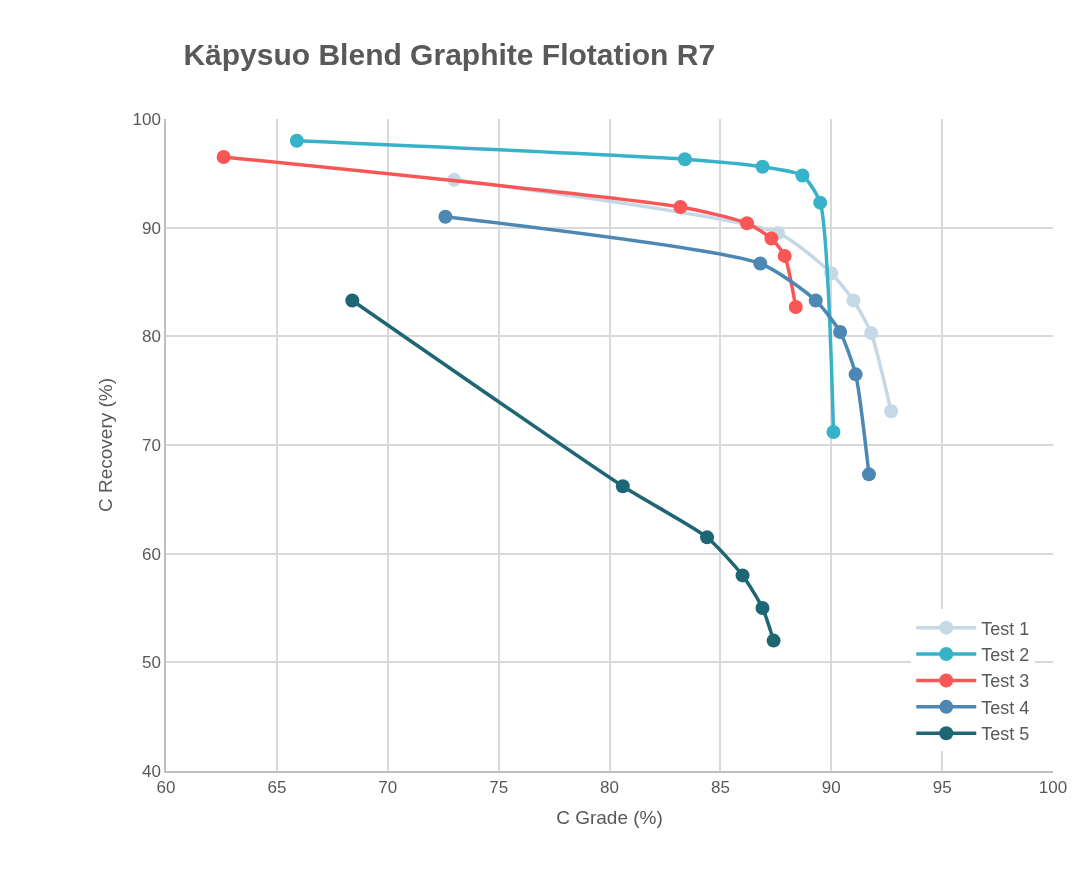 The image size is (1079, 874). Describe the element at coordinates (609, 818) in the screenshot. I see `x-axis-title: C Grade (%)` at that location.